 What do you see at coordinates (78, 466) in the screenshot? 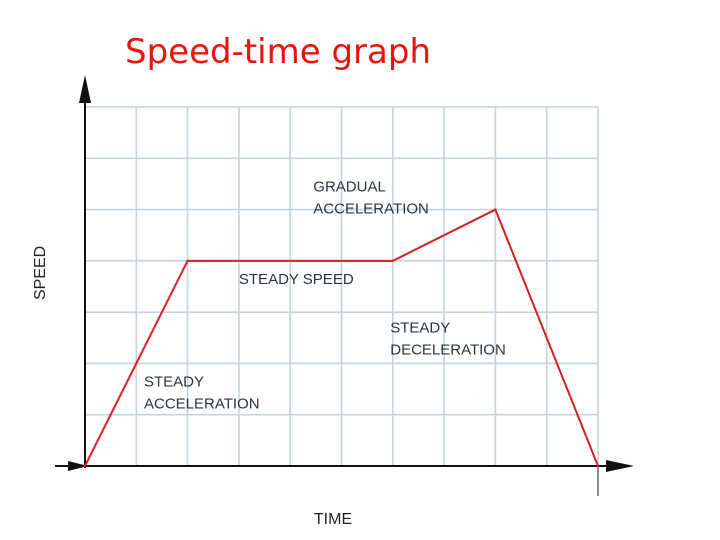
I see `origin-arrow` at bounding box center [78, 466].